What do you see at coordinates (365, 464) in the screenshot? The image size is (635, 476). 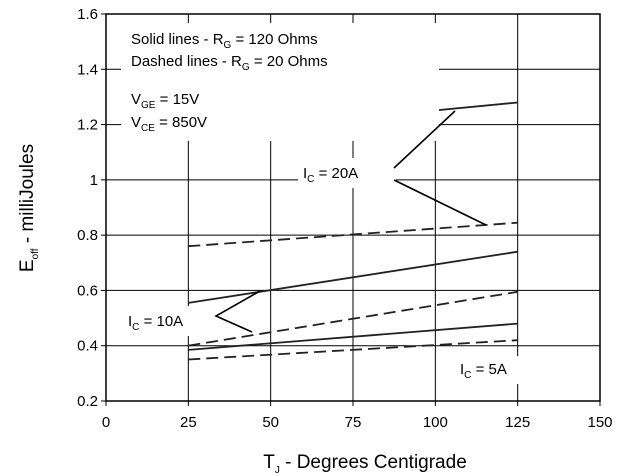 I see `x-axis-title: TJ - Degrees Centigrade` at bounding box center [365, 464].